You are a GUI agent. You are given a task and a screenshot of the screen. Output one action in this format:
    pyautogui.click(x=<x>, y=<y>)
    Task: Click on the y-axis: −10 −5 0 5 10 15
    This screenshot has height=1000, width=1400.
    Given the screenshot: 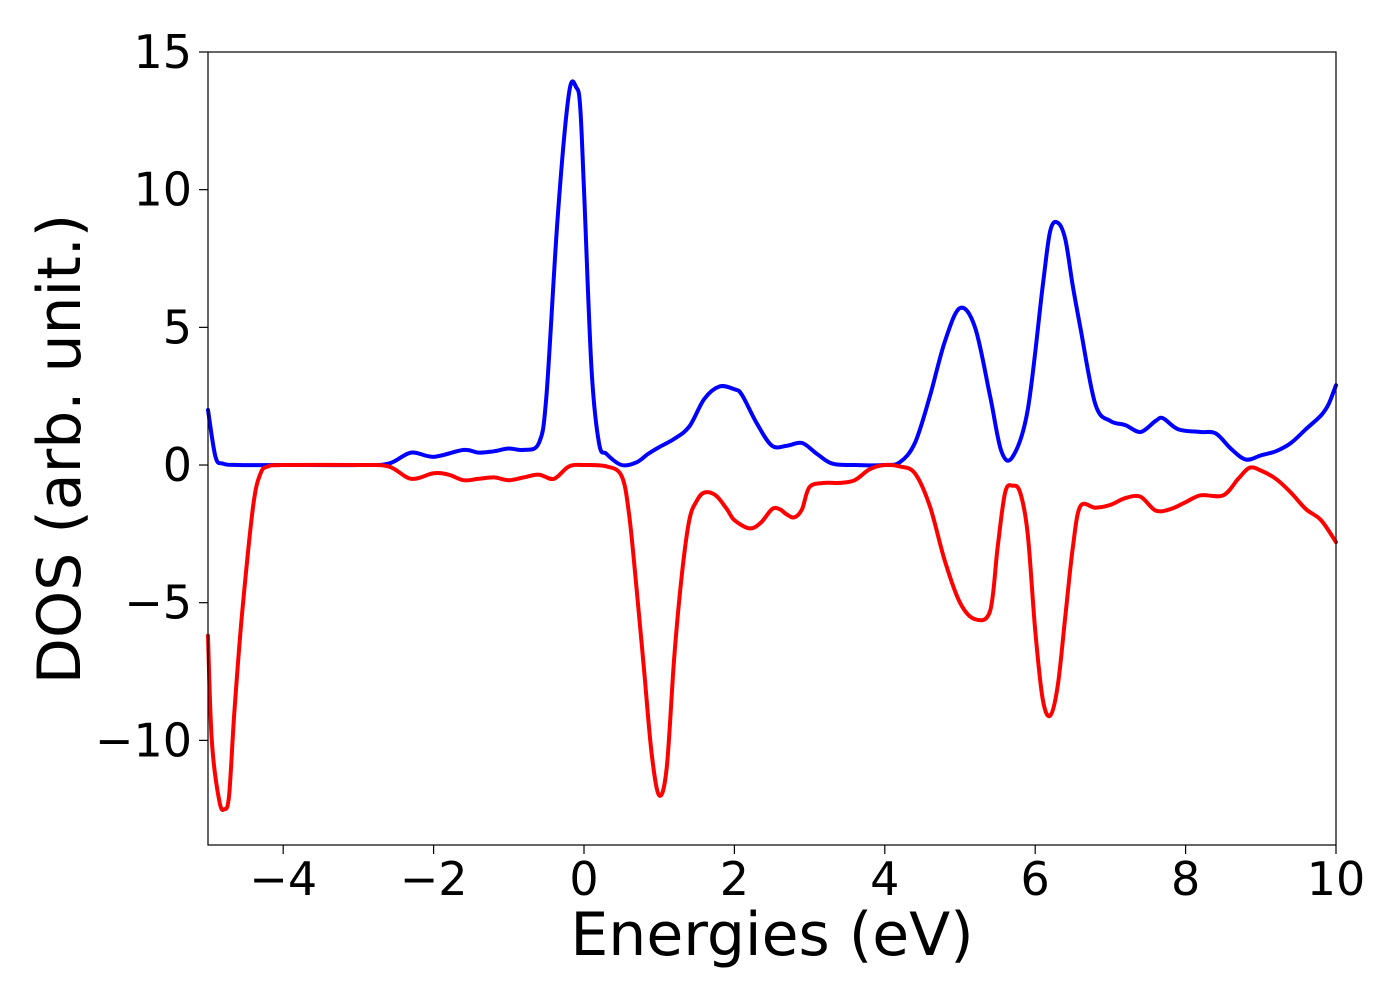 What is the action you would take?
    pyautogui.click(x=151, y=396)
    